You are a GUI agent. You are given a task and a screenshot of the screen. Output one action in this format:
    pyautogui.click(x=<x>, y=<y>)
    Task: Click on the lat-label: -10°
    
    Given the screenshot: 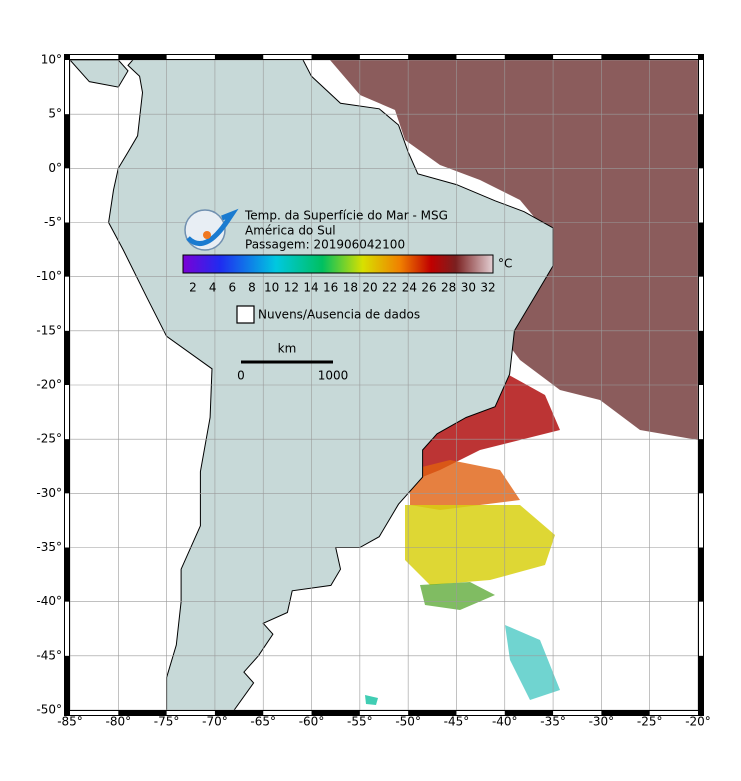 What is the action you would take?
    pyautogui.click(x=49, y=276)
    